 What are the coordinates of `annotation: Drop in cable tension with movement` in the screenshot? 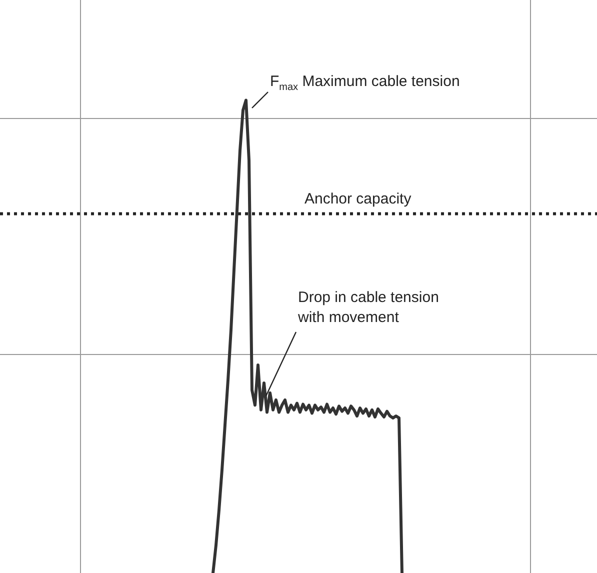 It's located at (368, 307).